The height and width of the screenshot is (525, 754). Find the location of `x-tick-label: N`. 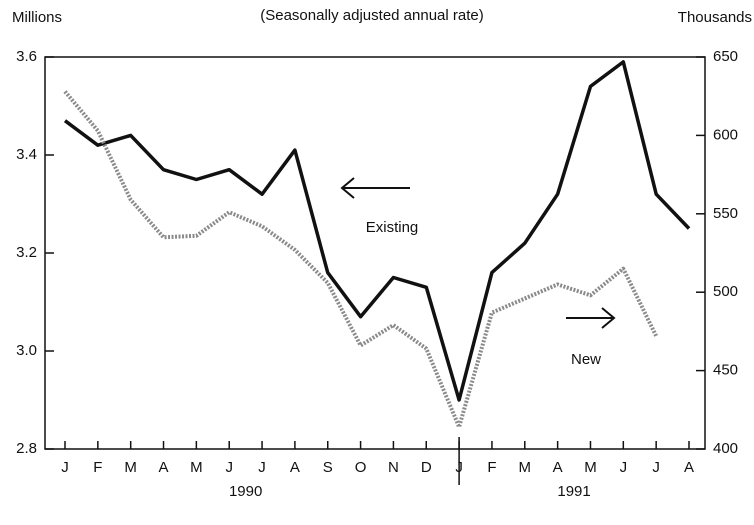

x-tick-label: N is located at coordinates (393, 467).